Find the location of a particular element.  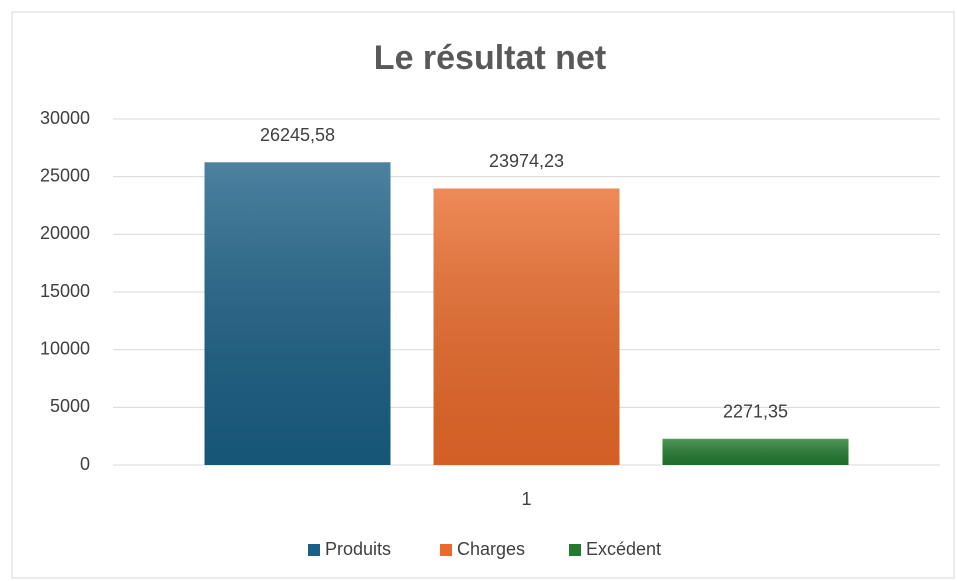

chart-title: Le résultat net is located at coordinates (490, 58).